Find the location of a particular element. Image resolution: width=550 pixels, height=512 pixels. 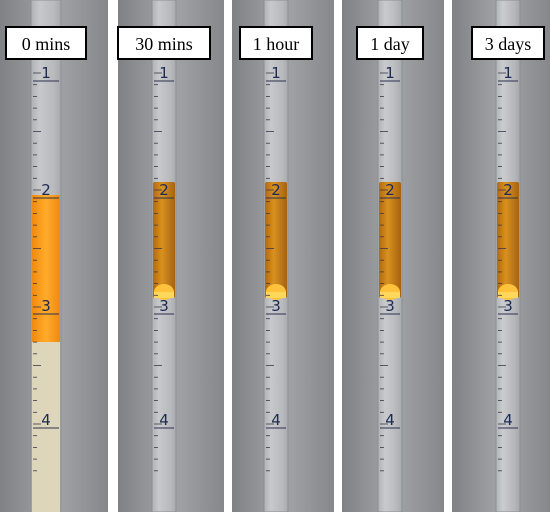

liquid-orange is located at coordinates (46, 268).